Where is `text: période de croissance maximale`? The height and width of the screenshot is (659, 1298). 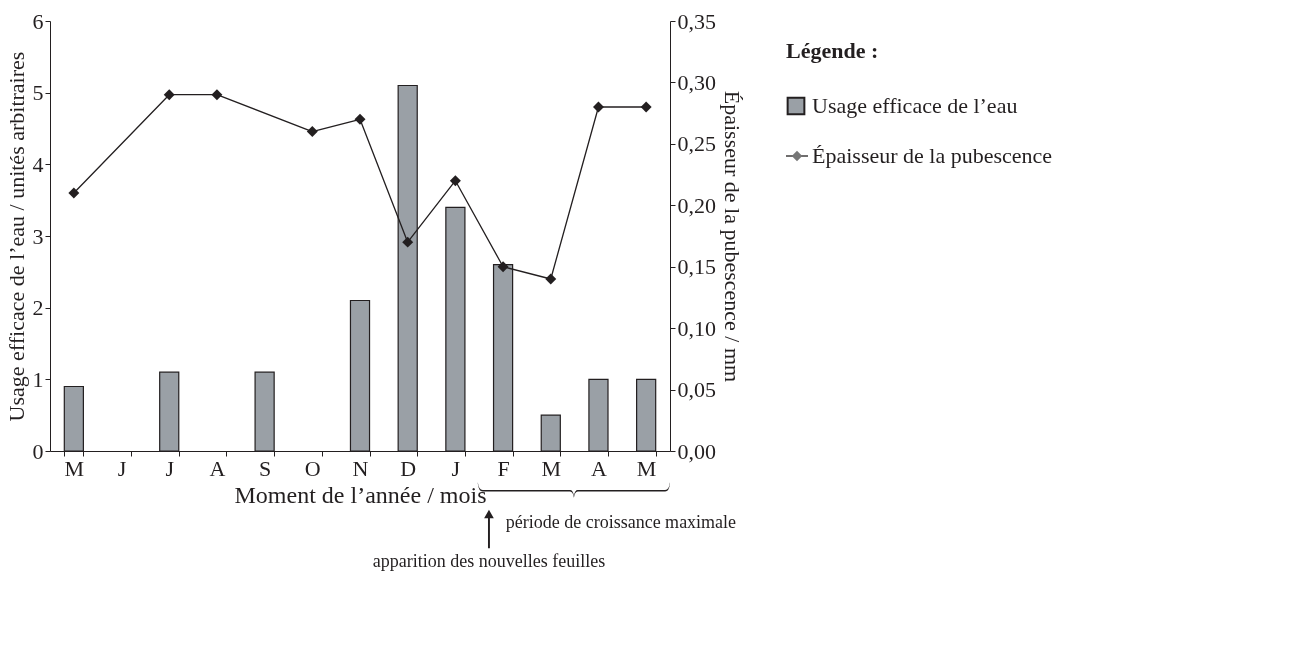 text: période de croissance maximale is located at coordinates (621, 522).